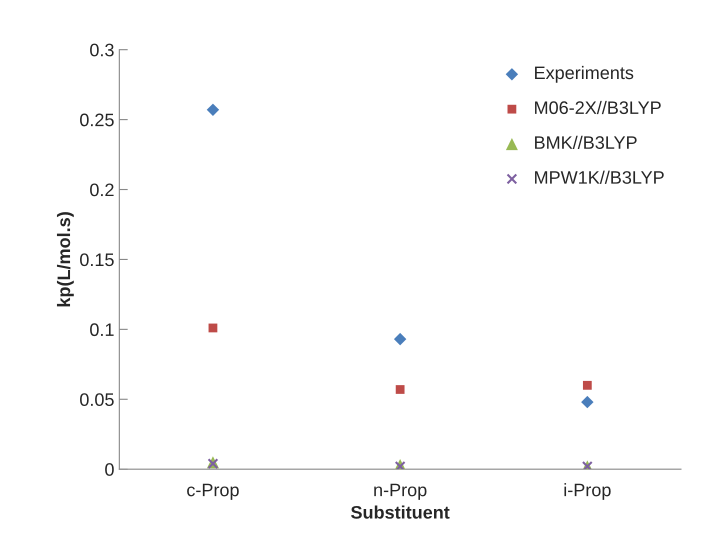 The image size is (702, 552). What do you see at coordinates (213, 492) in the screenshot?
I see `x-tick-label: c-Prop` at bounding box center [213, 492].